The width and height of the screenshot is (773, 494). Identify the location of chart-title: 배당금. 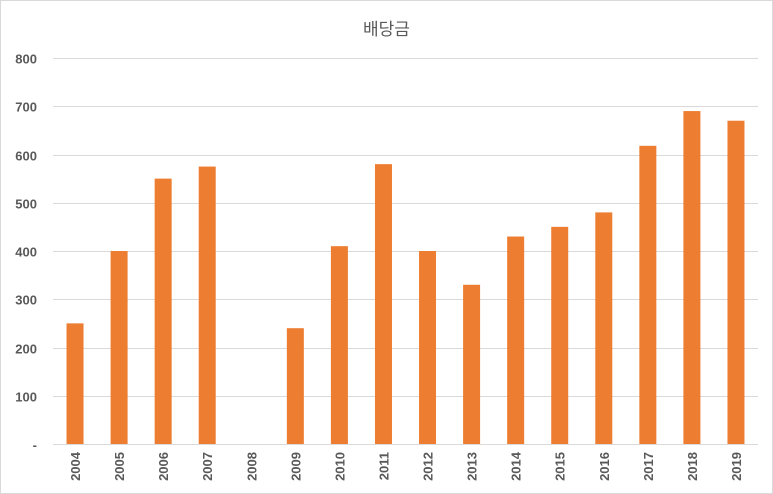
(386, 30).